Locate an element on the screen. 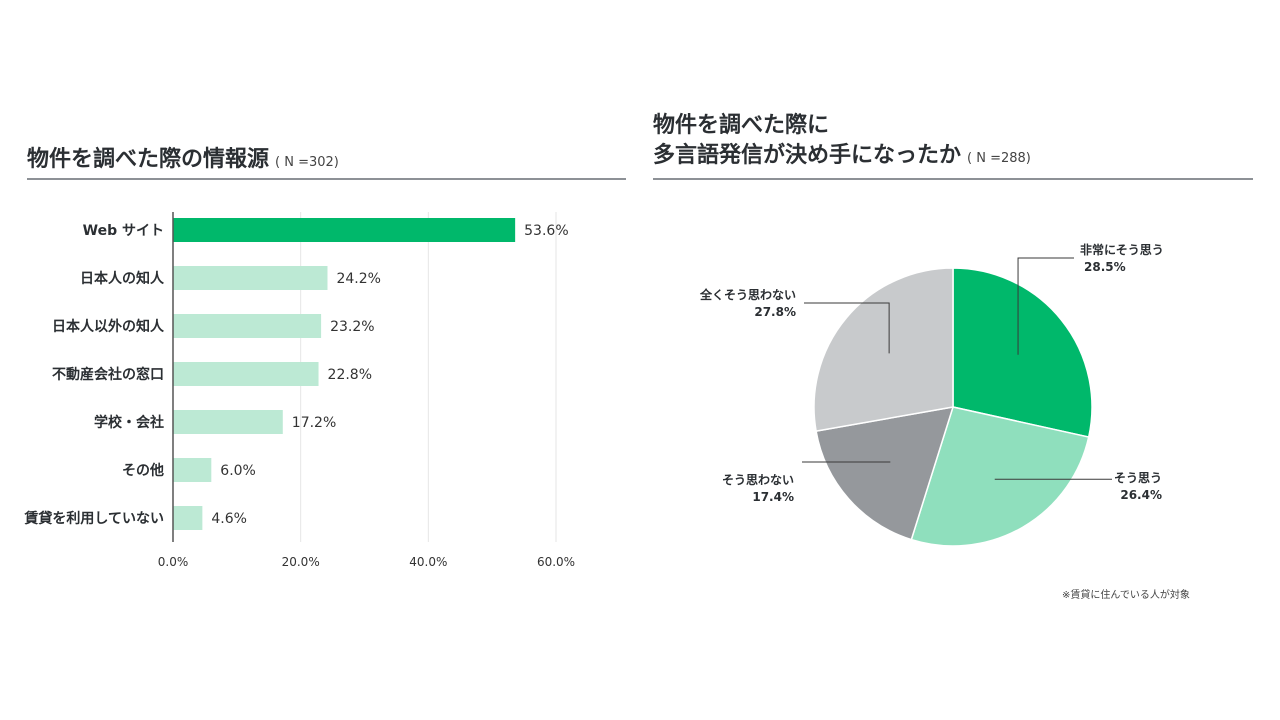 The height and width of the screenshot is (720, 1280). bar-chart-title-text: 物件を調べた際の情報源 is located at coordinates (148, 159).